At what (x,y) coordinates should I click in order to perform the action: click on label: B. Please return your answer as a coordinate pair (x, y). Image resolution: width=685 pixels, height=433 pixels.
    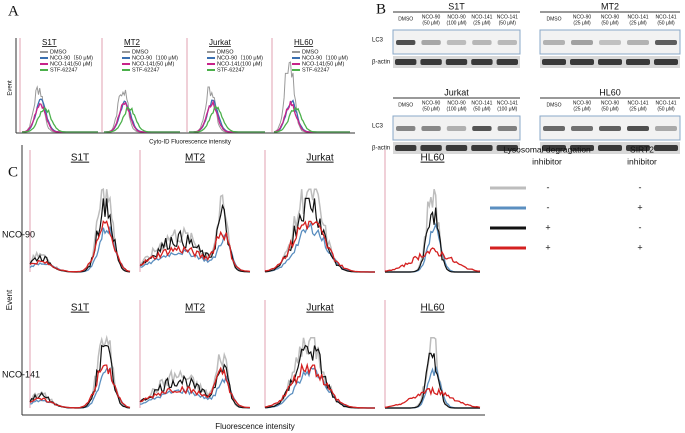
    Looking at the image, I should click on (381, 9).